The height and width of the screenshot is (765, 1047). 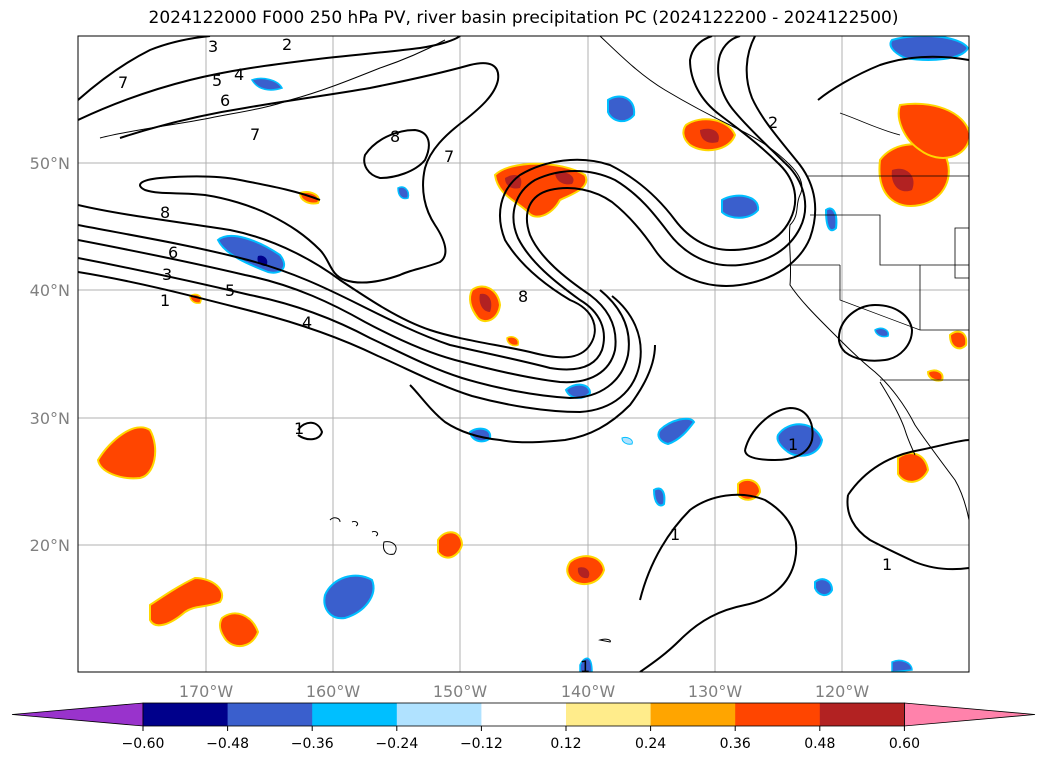 I want to click on colorbar-tick-label: 0.48, so click(x=819, y=744).